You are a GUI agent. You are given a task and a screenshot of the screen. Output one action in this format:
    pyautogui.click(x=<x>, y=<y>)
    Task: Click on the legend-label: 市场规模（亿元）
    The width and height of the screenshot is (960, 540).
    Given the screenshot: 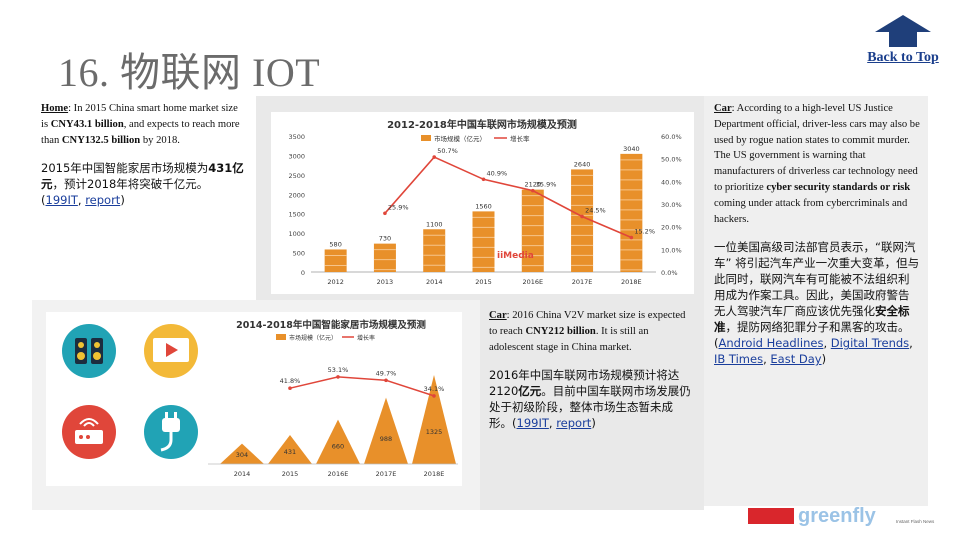 What is the action you would take?
    pyautogui.click(x=313, y=338)
    